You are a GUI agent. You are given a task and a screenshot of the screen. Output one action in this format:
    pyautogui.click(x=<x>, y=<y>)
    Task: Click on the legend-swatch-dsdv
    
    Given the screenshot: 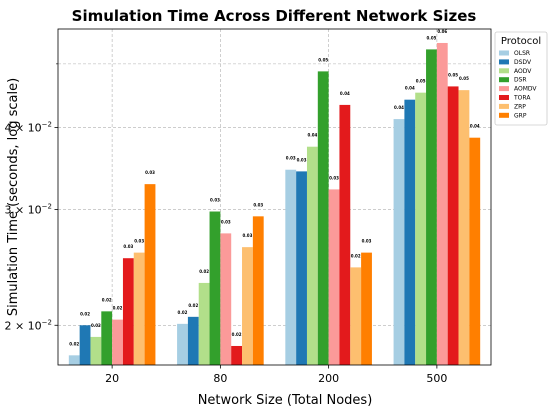 What is the action you would take?
    pyautogui.click(x=504, y=62)
    